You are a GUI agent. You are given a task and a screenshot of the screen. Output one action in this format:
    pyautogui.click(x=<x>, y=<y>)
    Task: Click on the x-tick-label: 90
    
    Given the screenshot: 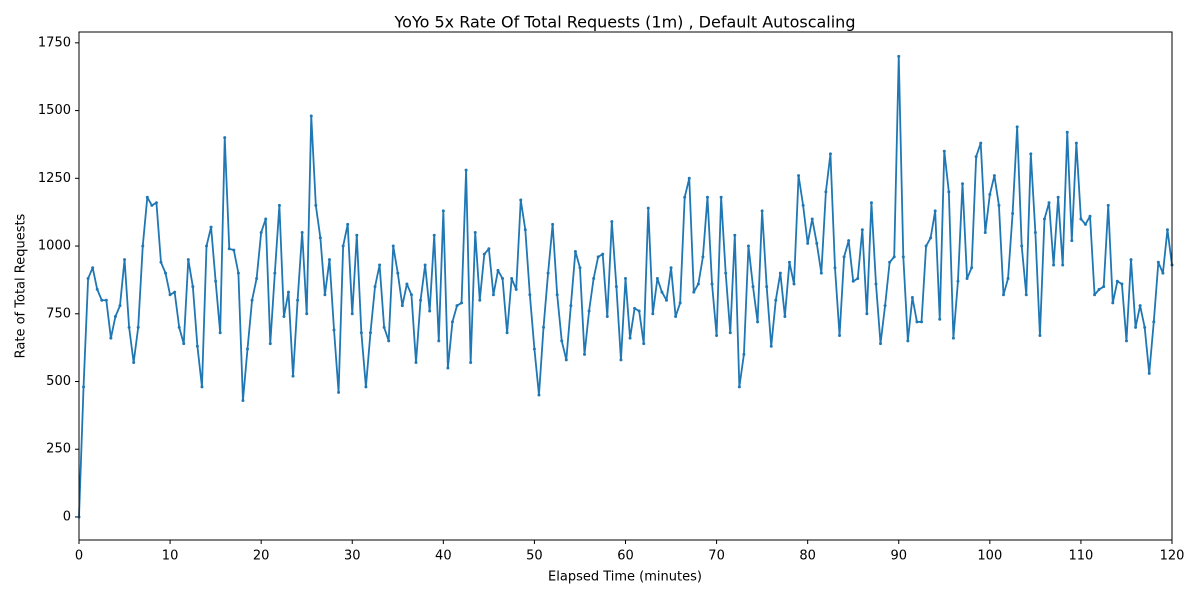 What is the action you would take?
    pyautogui.click(x=898, y=556)
    